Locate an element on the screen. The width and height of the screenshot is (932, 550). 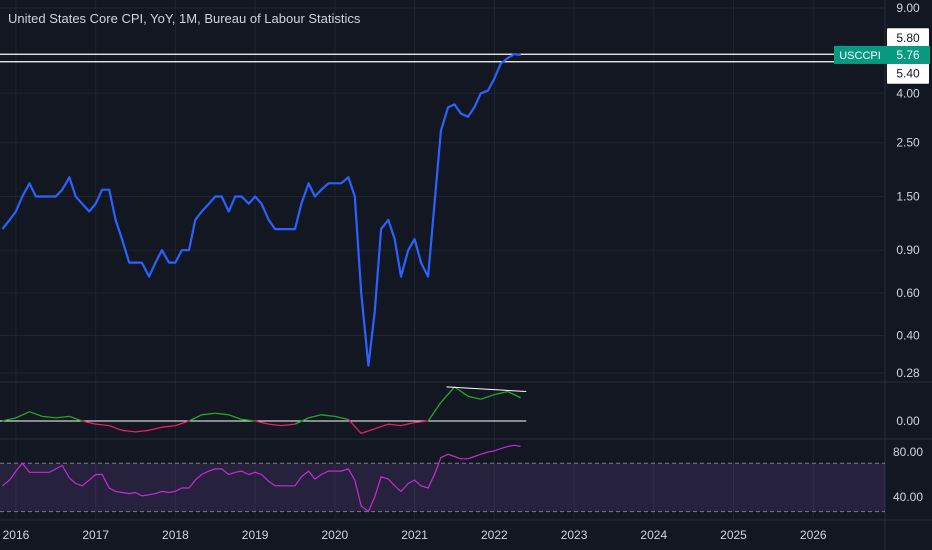
price-tick-label: 0.90 is located at coordinates (908, 250).